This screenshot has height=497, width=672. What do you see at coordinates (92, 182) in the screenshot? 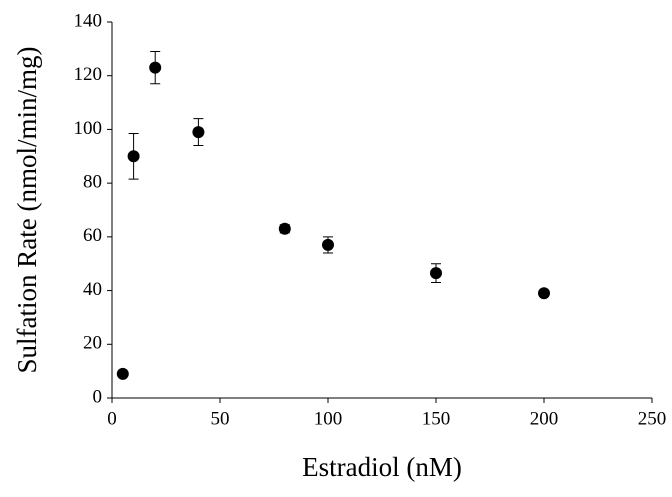
I see `y-tick-label: 80` at bounding box center [92, 182].